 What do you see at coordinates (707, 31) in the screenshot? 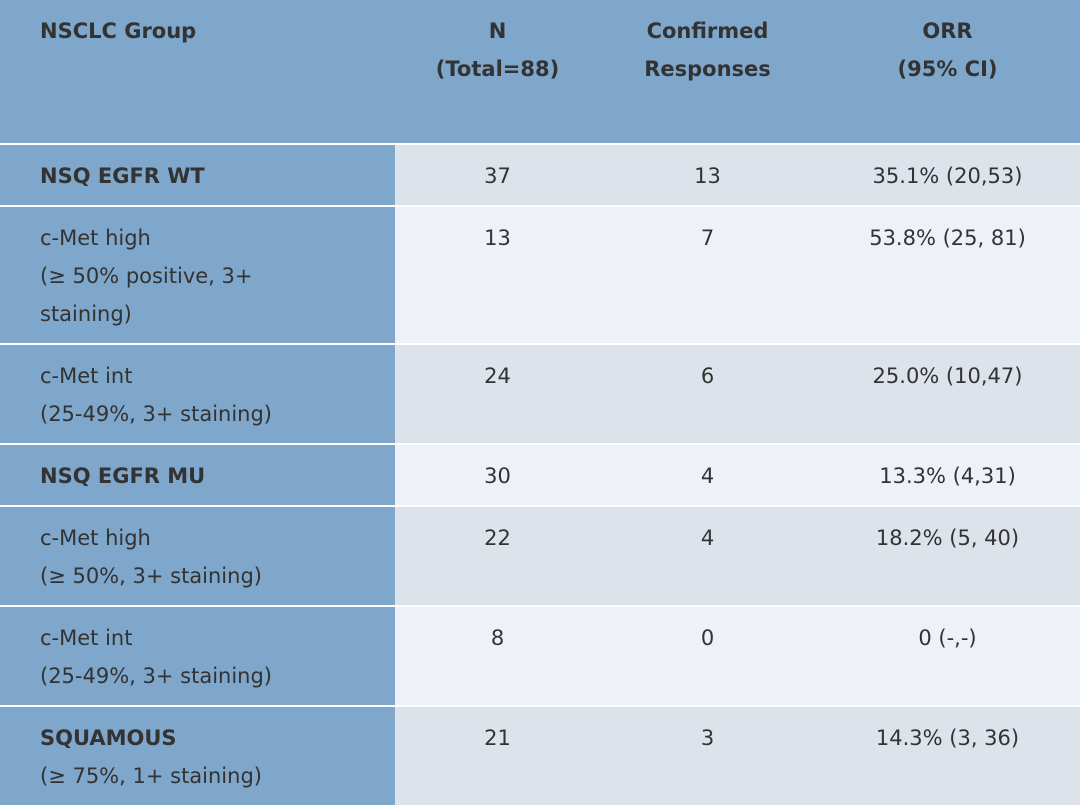
I see `cell-text: Confirmed` at bounding box center [707, 31].